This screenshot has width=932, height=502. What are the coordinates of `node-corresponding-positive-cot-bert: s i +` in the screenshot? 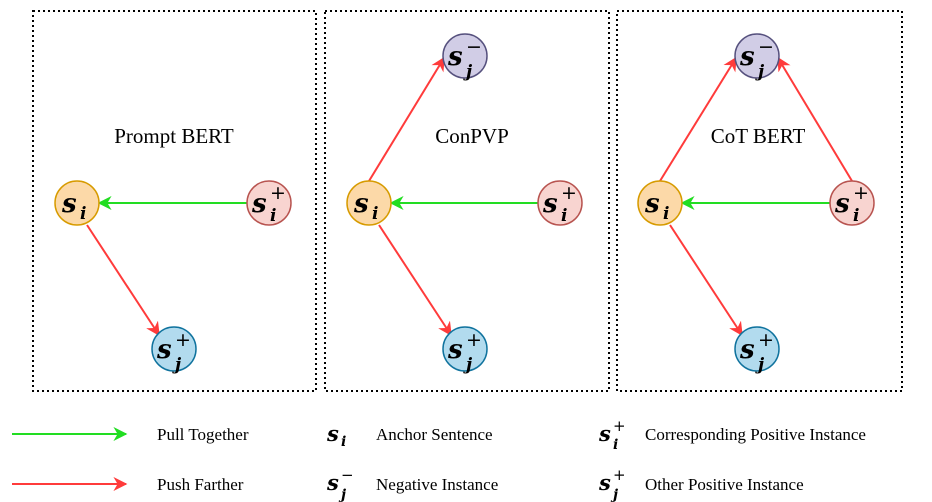 It's located at (852, 203).